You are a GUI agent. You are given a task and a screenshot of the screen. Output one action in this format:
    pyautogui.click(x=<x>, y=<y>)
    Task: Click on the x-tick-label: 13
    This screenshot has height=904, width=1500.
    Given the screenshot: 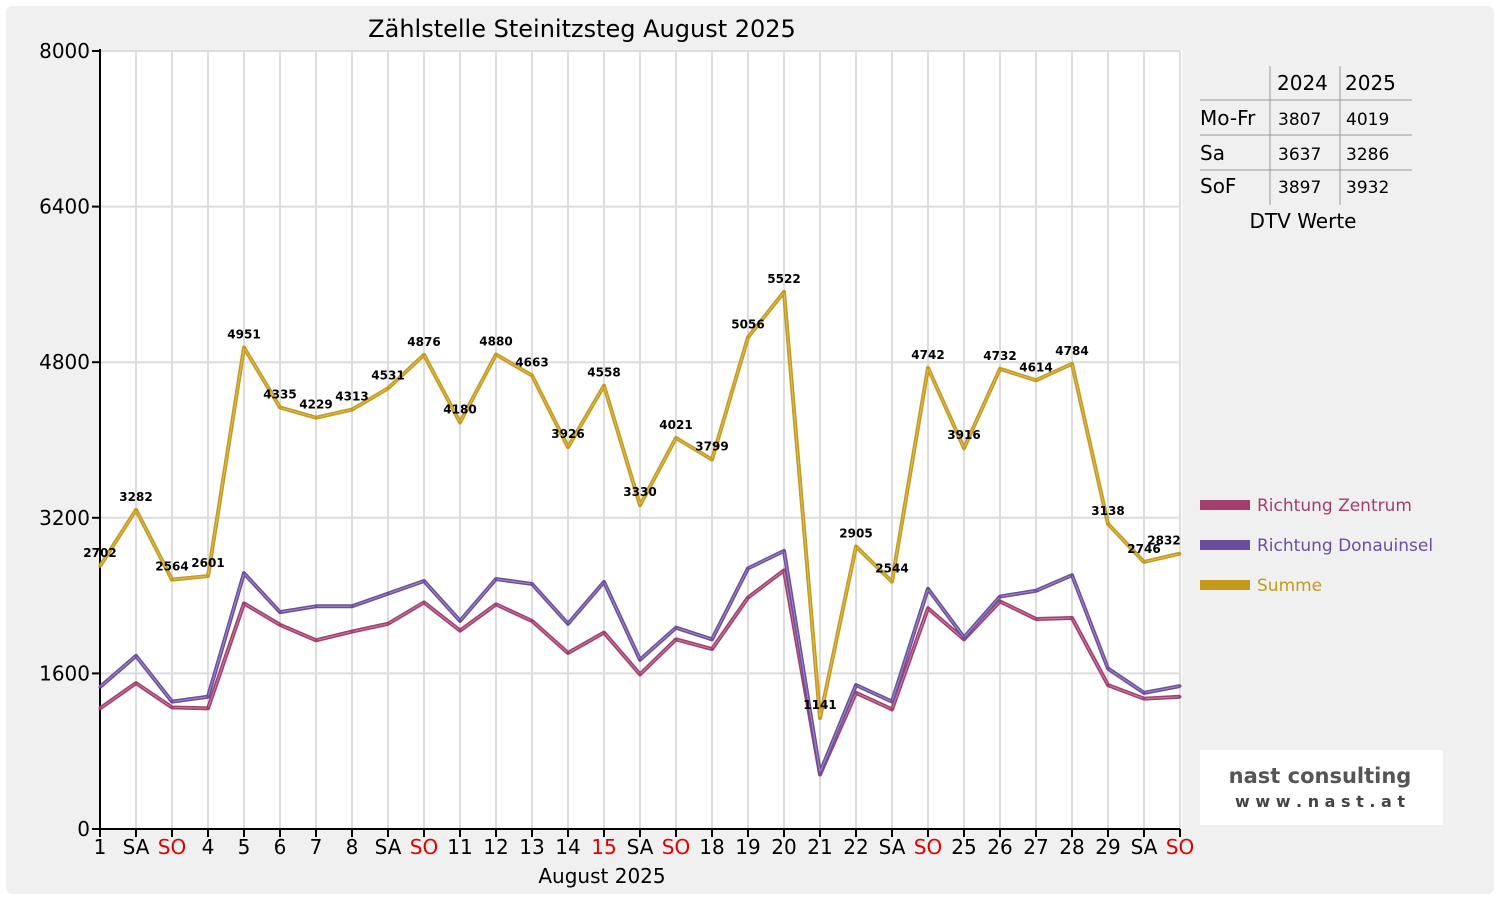 What is the action you would take?
    pyautogui.click(x=531, y=847)
    